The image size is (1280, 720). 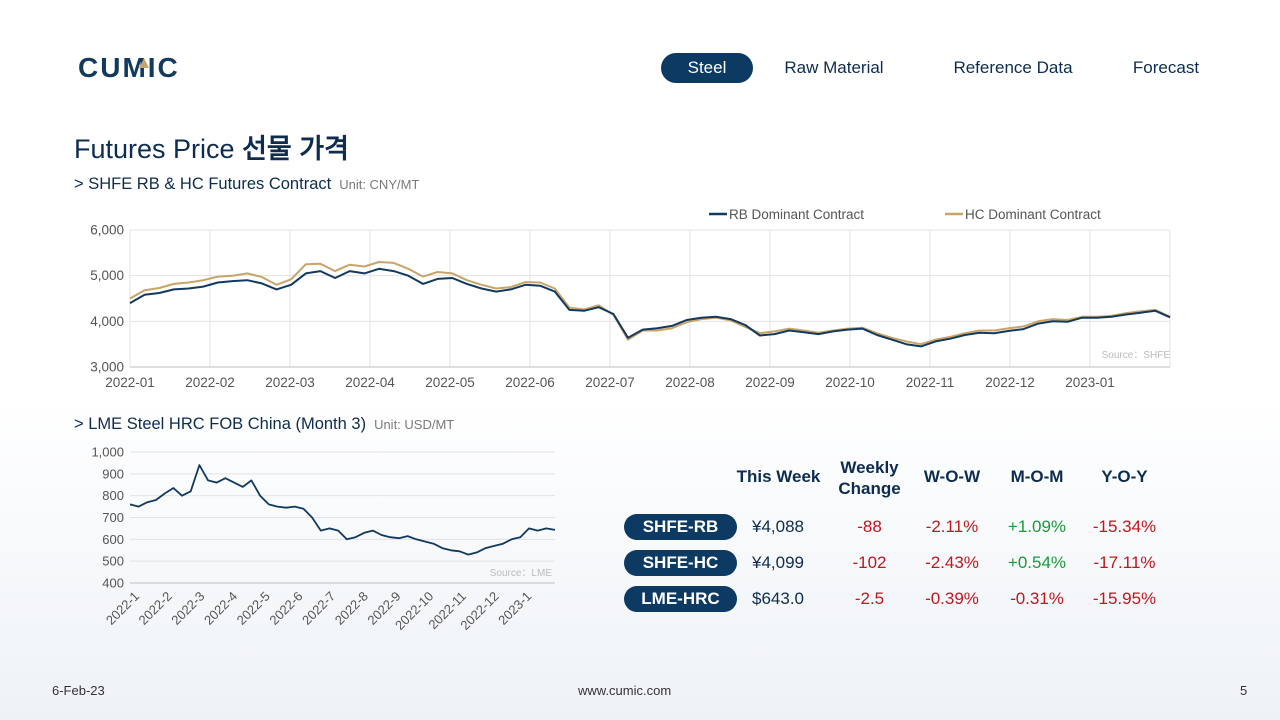 I want to click on c2-x-tick-label: 2022-6, so click(x=285, y=608).